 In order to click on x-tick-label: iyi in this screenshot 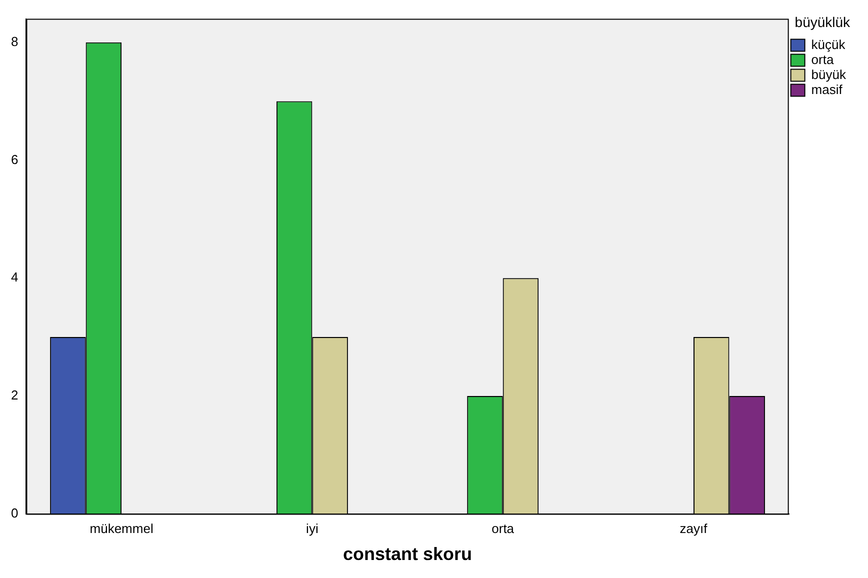, I will do `click(312, 528)`.